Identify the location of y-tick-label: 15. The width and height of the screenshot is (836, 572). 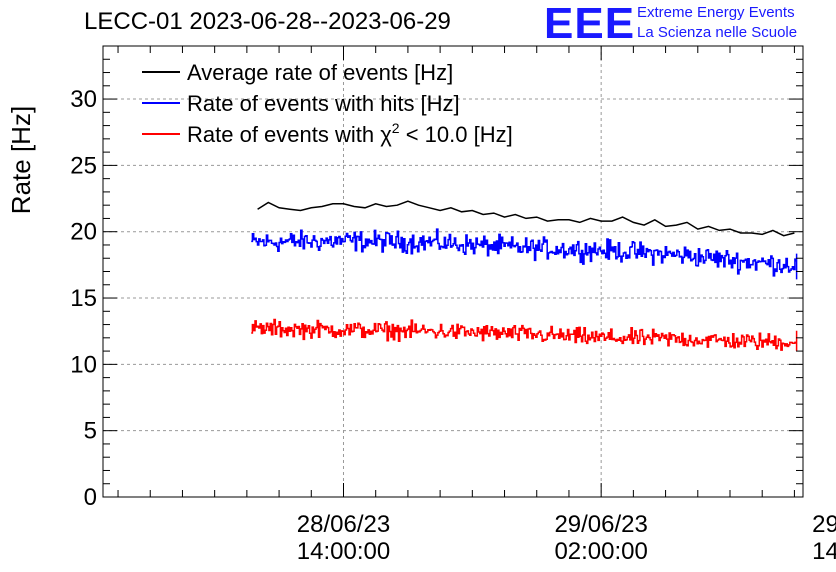
(83, 298).